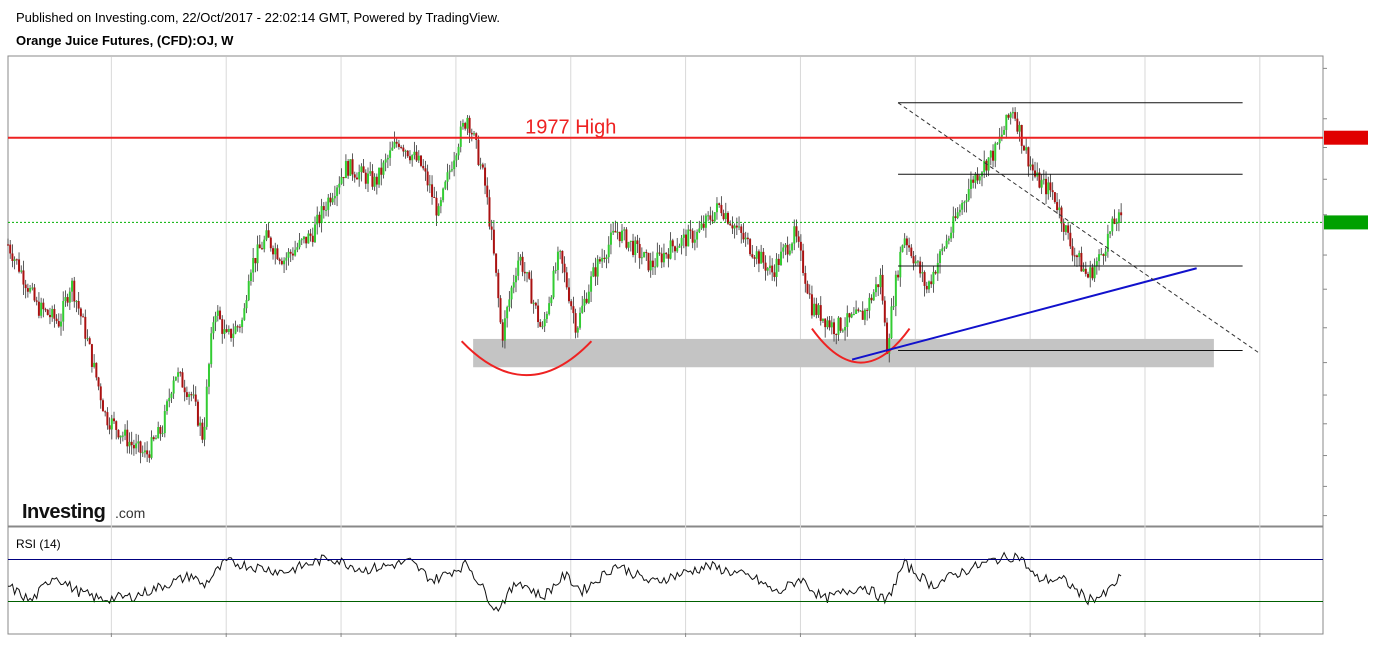  What do you see at coordinates (526, 358) in the screenshot?
I see `rounded-bottom-arc` at bounding box center [526, 358].